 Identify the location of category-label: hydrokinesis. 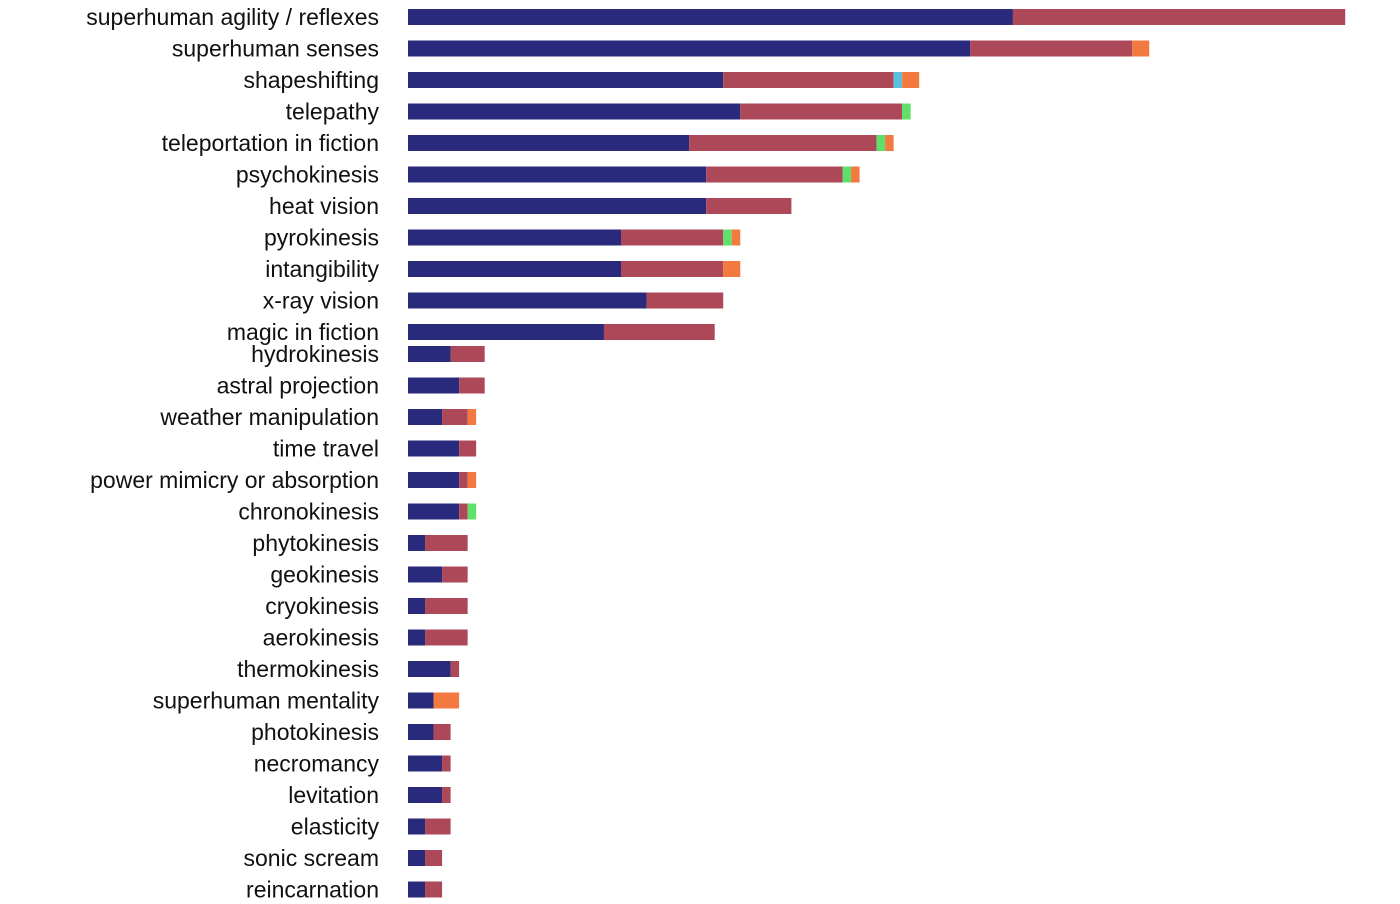
(315, 354).